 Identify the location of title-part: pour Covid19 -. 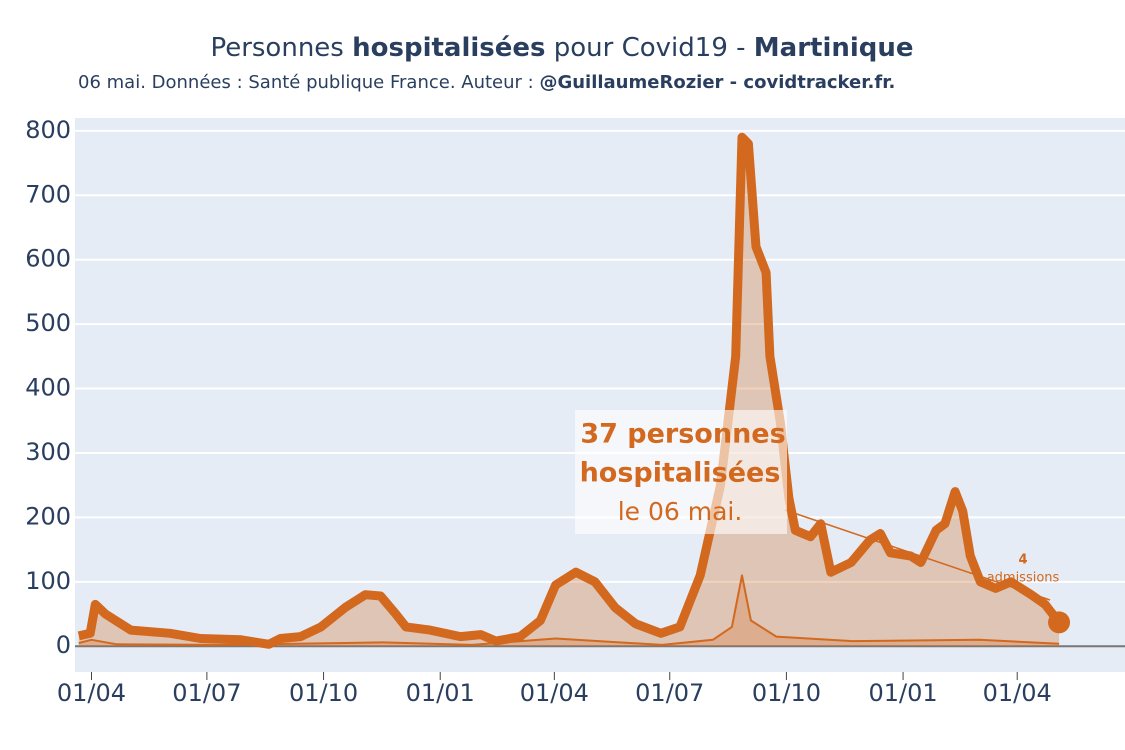
(650, 48).